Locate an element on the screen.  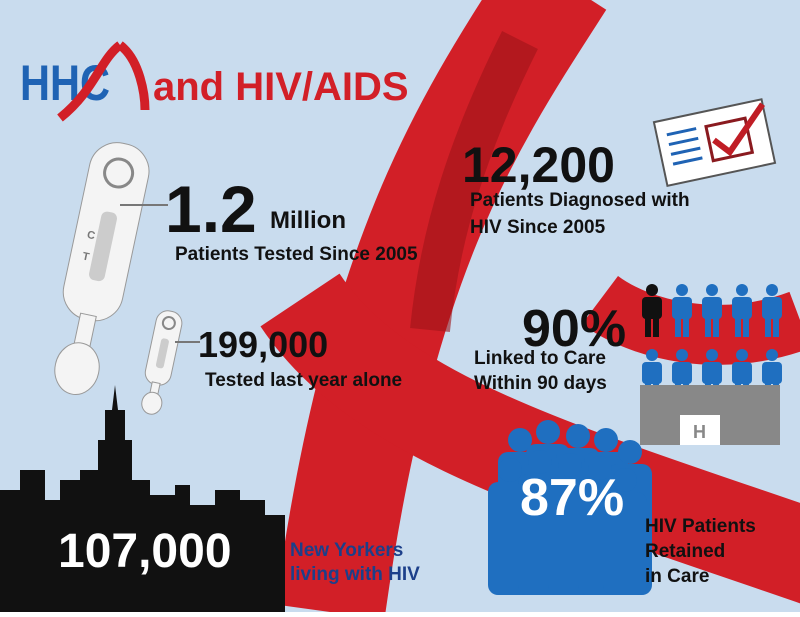
crowd is located at coordinates (570, 507).